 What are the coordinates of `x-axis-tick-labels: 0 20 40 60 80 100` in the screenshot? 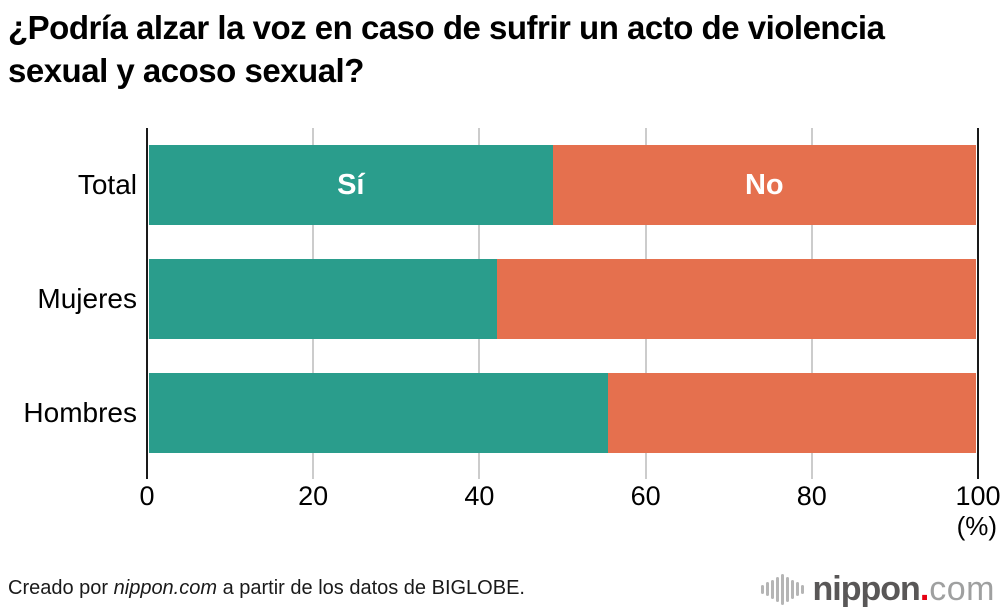 It's located at (569, 498).